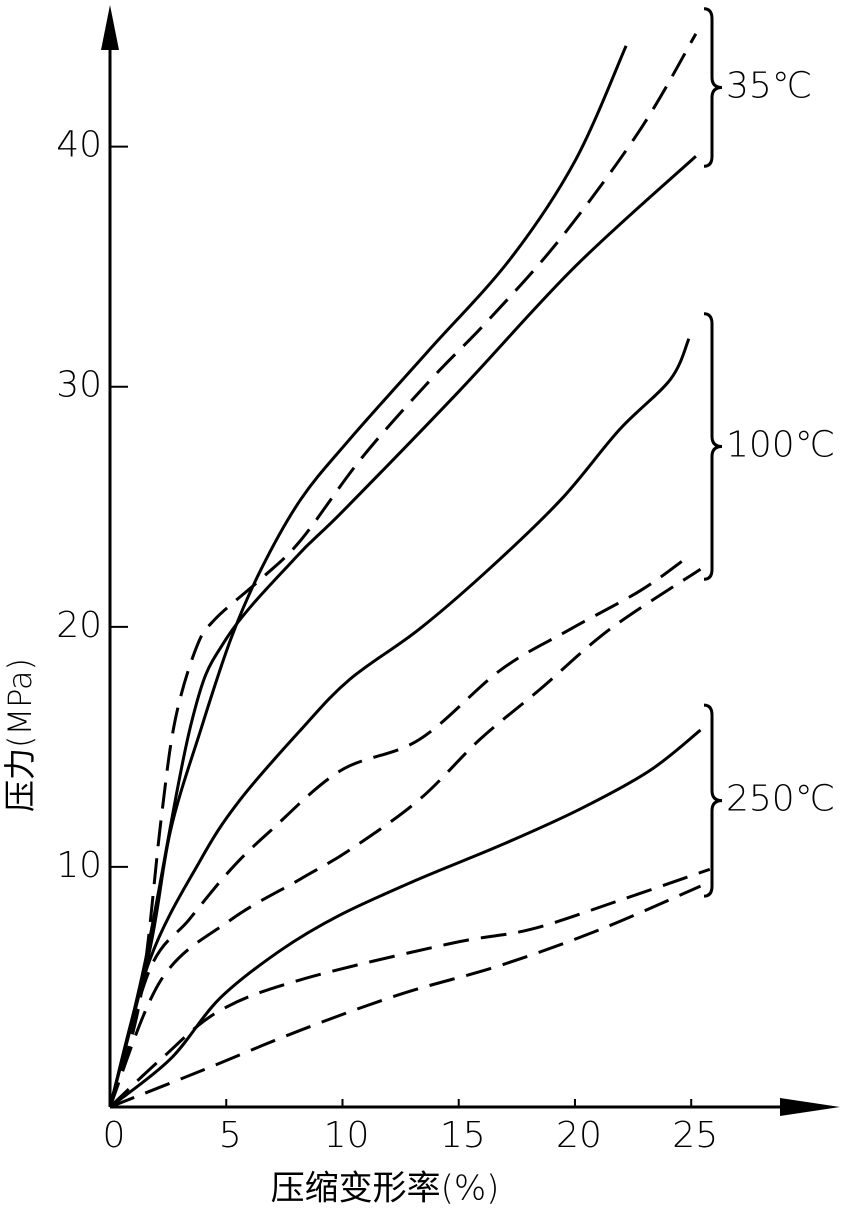 Image resolution: width=864 pixels, height=1210 pixels. Describe the element at coordinates (230, 1135) in the screenshot. I see `x-tick-label: 5` at that location.